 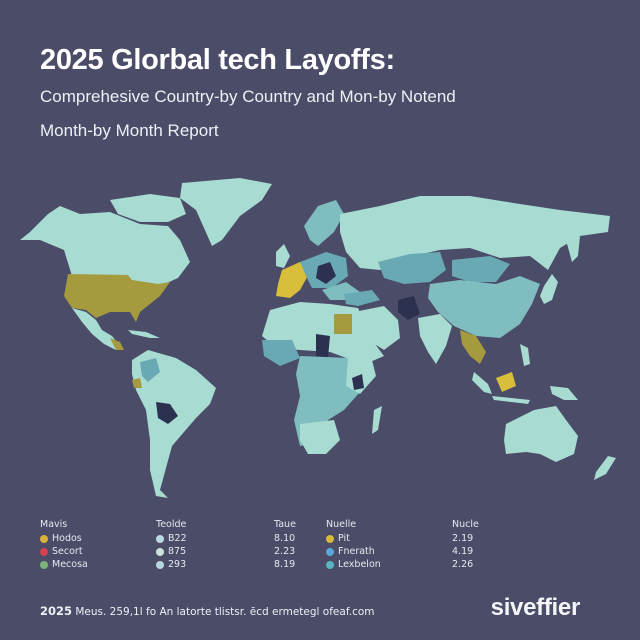 What do you see at coordinates (475, 233) in the screenshot?
I see `region-russia` at bounding box center [475, 233].